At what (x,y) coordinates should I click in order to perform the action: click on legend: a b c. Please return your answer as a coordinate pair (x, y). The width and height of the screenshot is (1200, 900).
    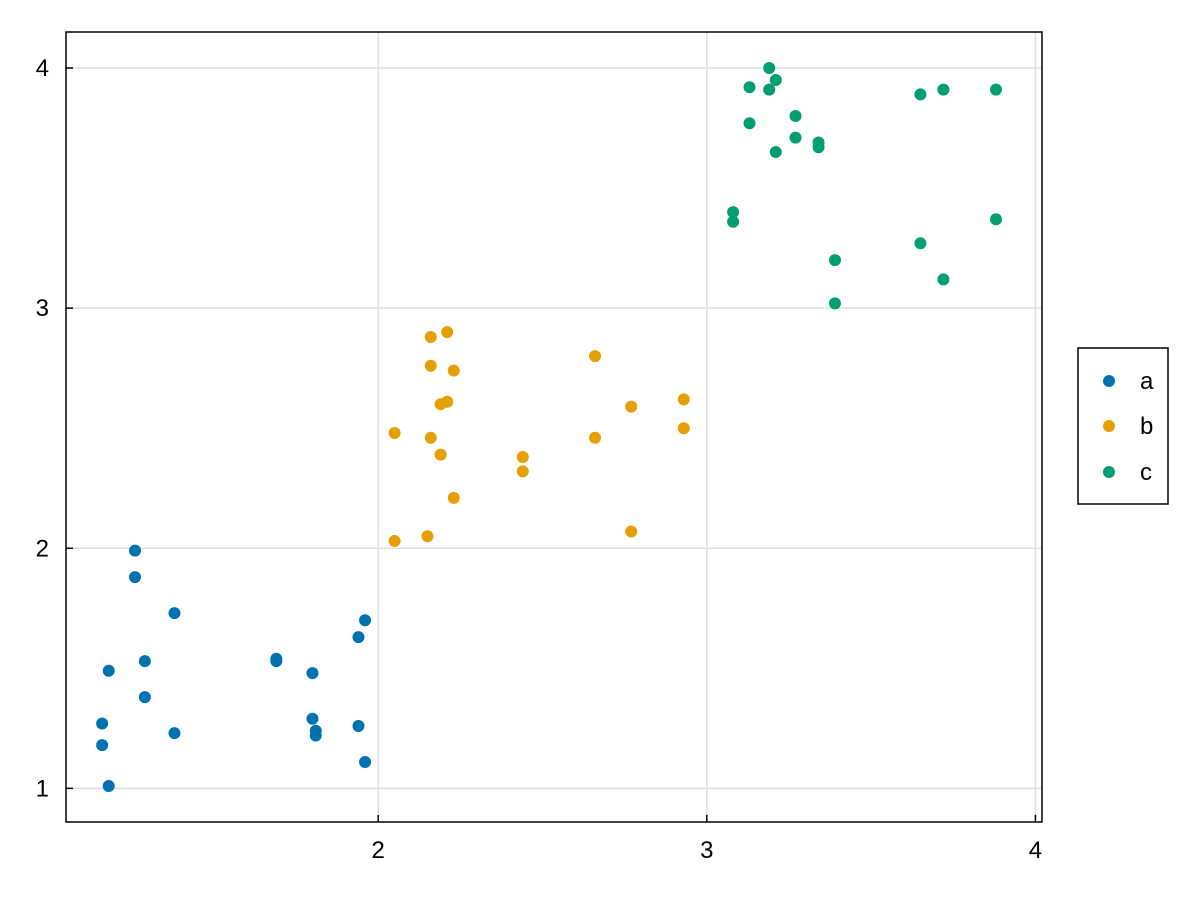
    Looking at the image, I should click on (1123, 426).